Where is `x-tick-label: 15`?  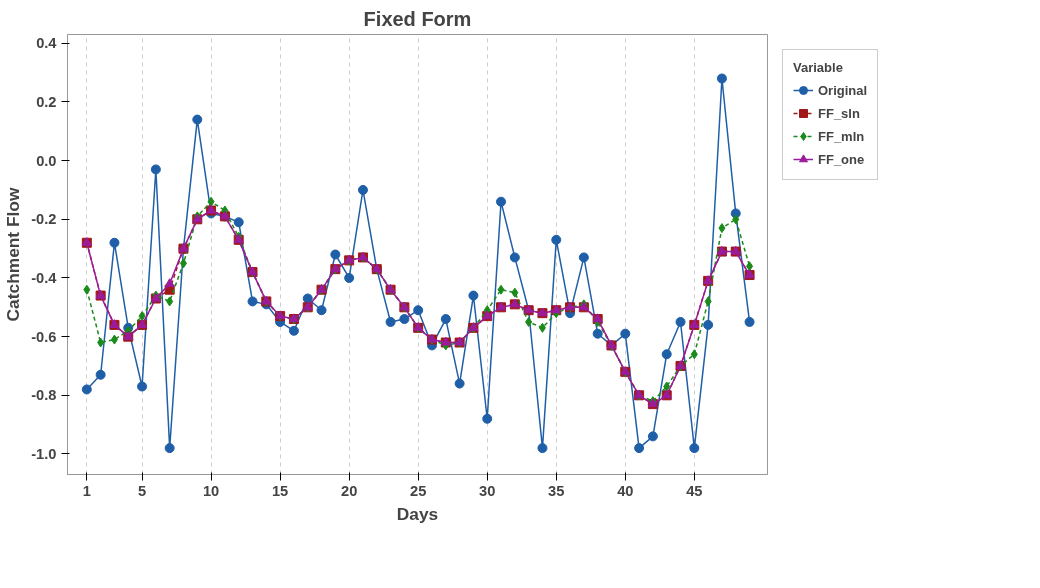 x-tick-label: 15 is located at coordinates (280, 490).